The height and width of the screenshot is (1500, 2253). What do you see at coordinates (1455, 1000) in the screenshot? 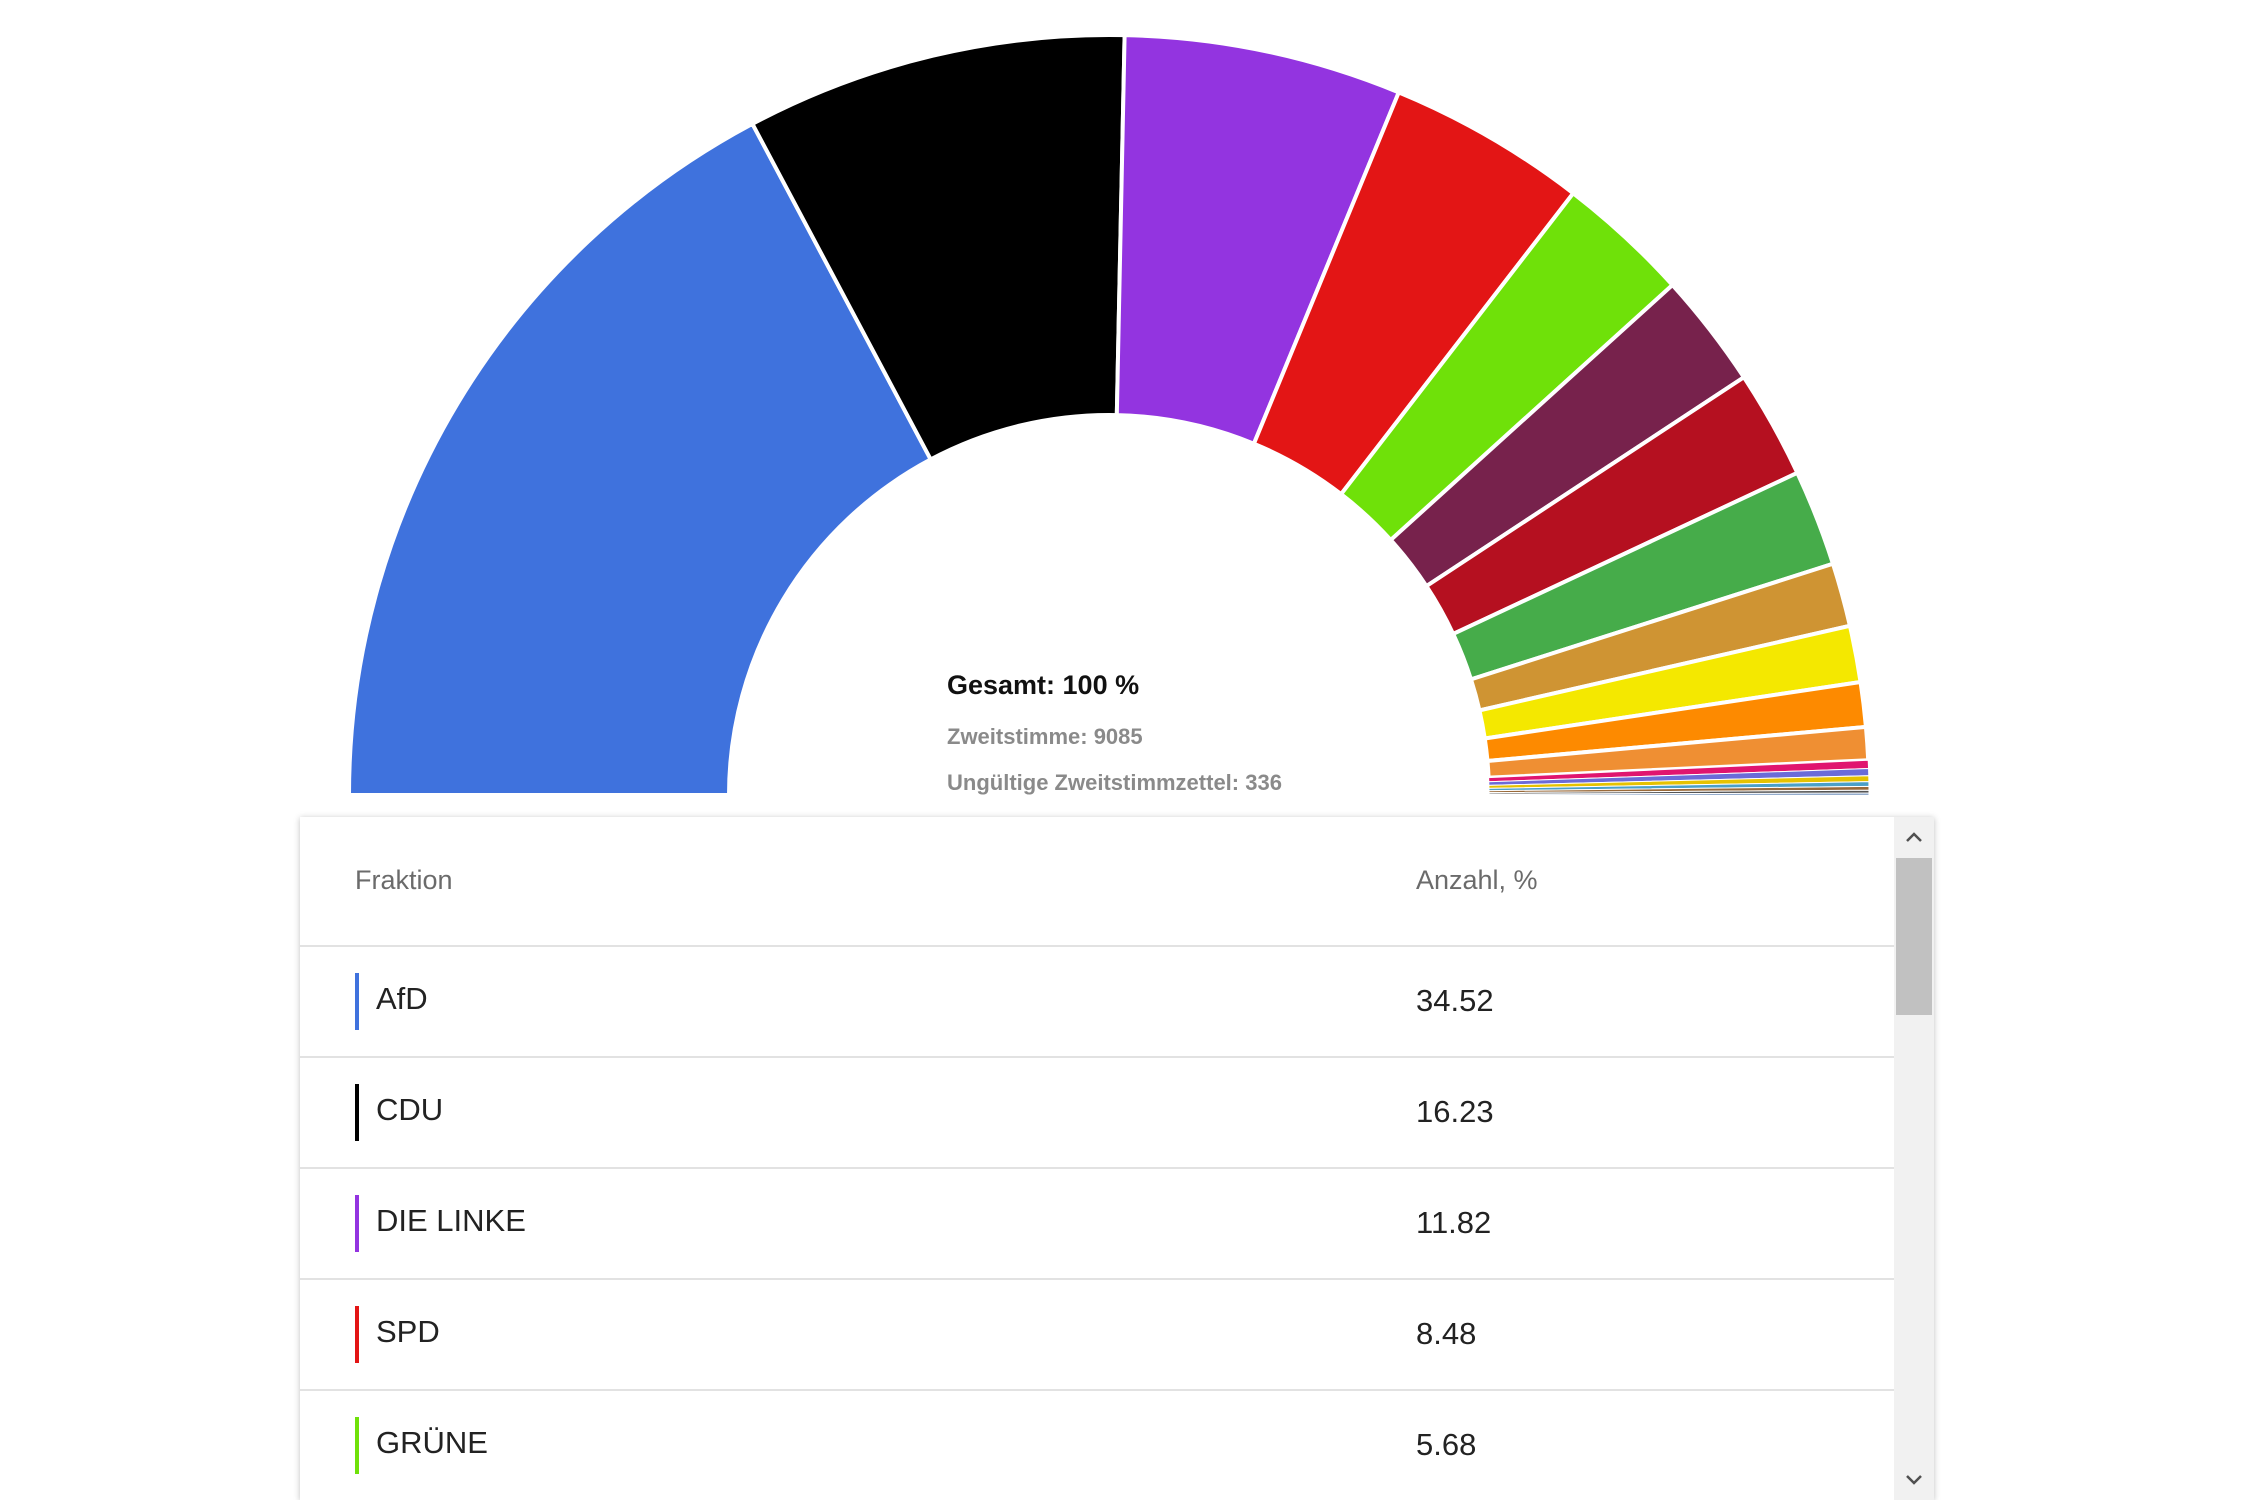
I see `party-value: 34.52` at bounding box center [1455, 1000].